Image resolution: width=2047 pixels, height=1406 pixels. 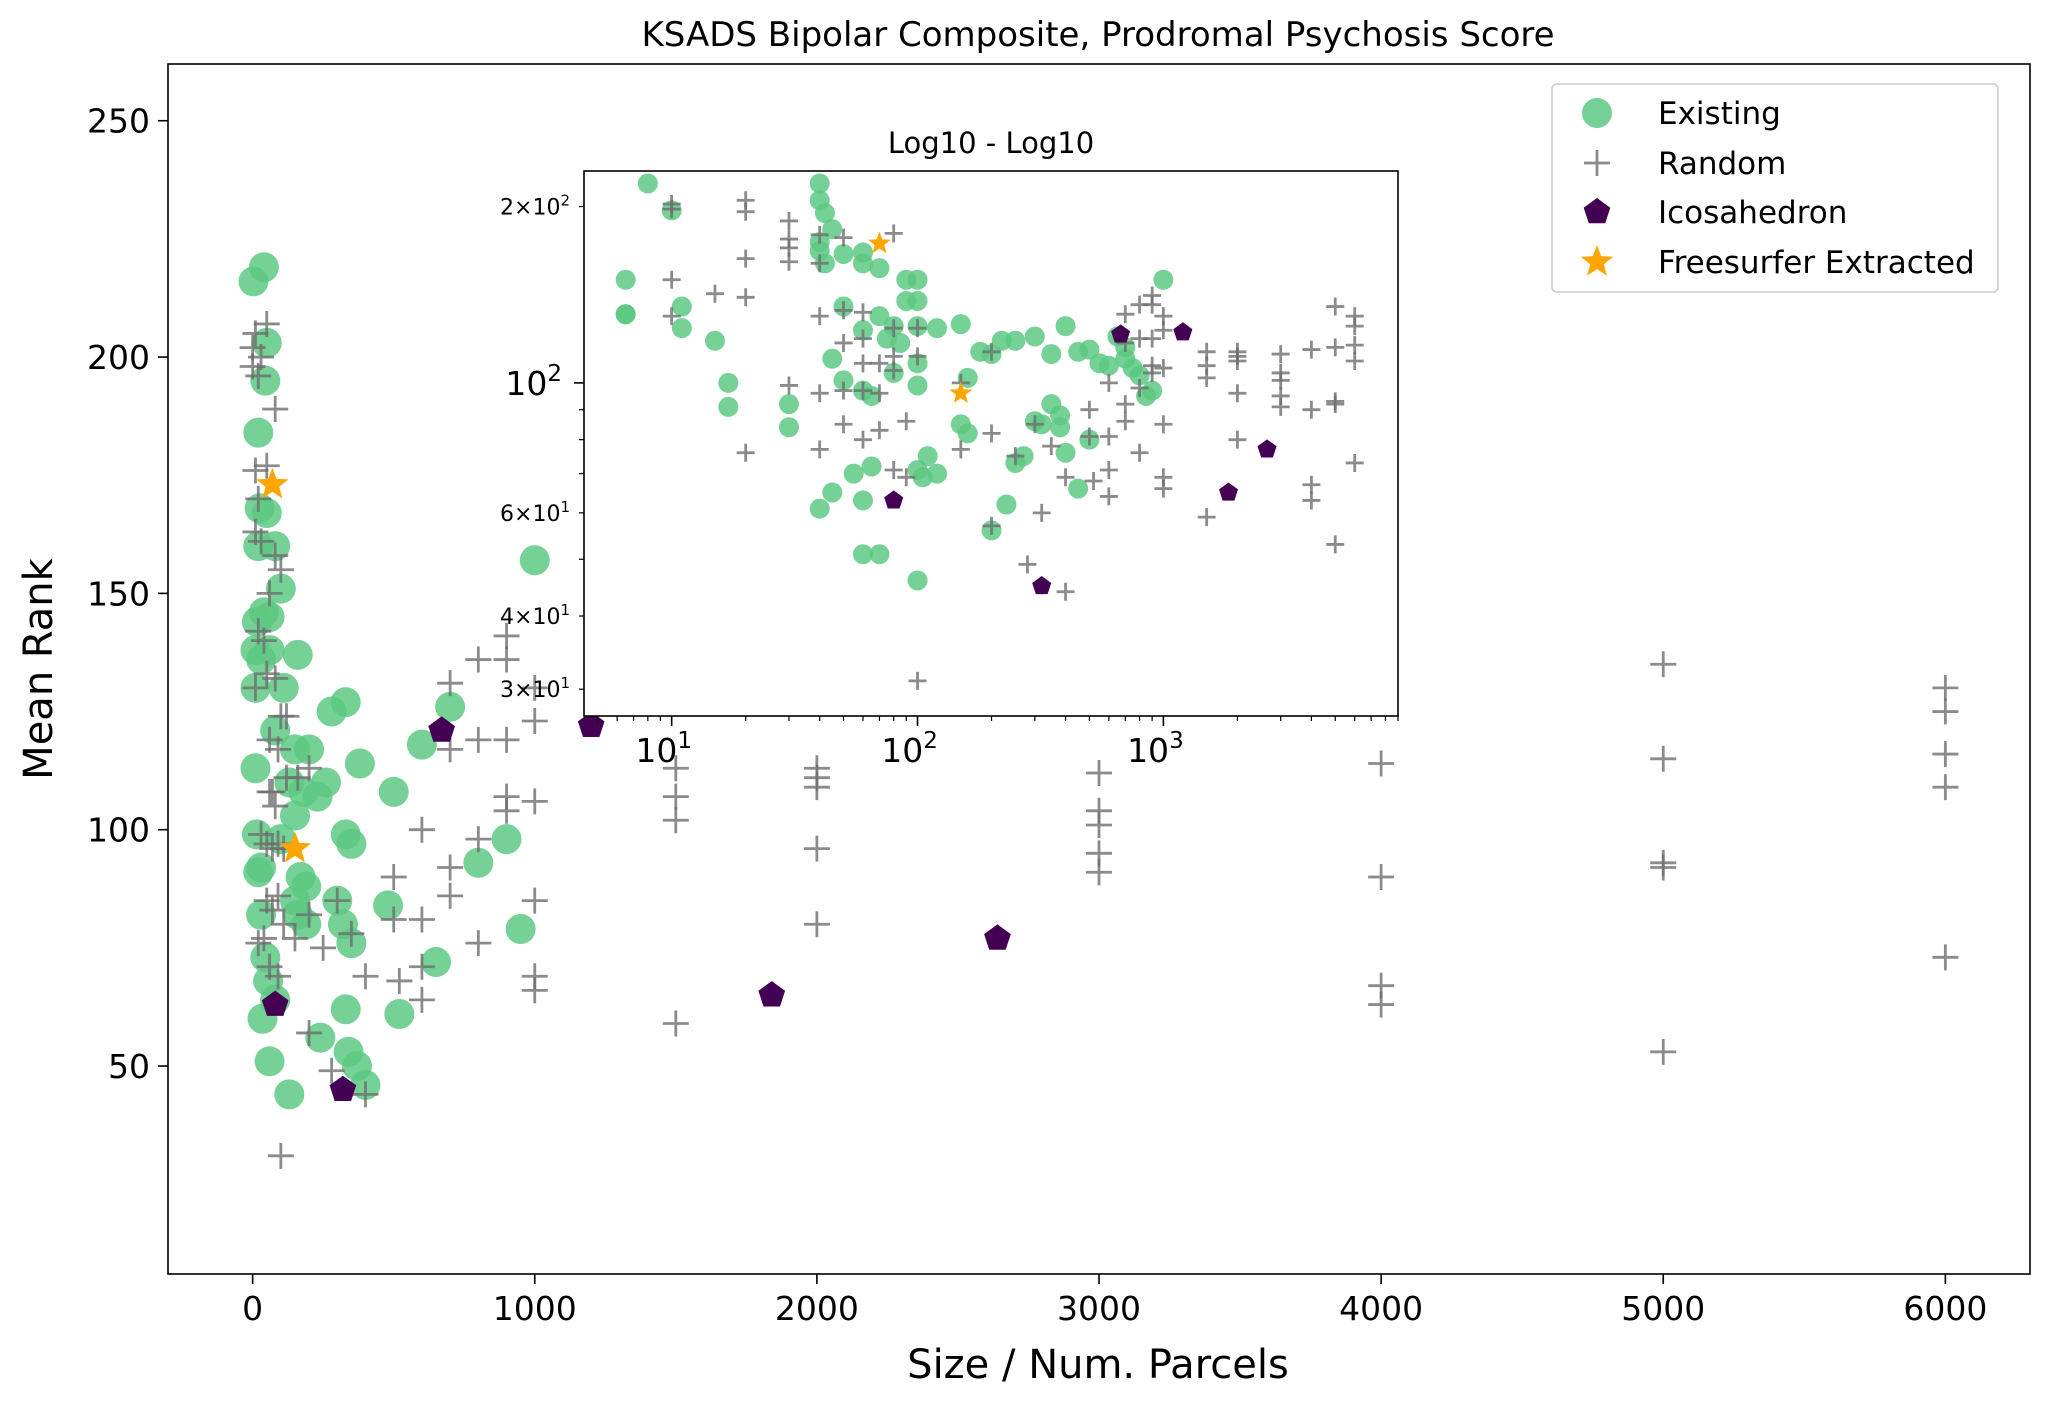 I want to click on inset-x-axis: 101 102 103, so click(x=998, y=743).